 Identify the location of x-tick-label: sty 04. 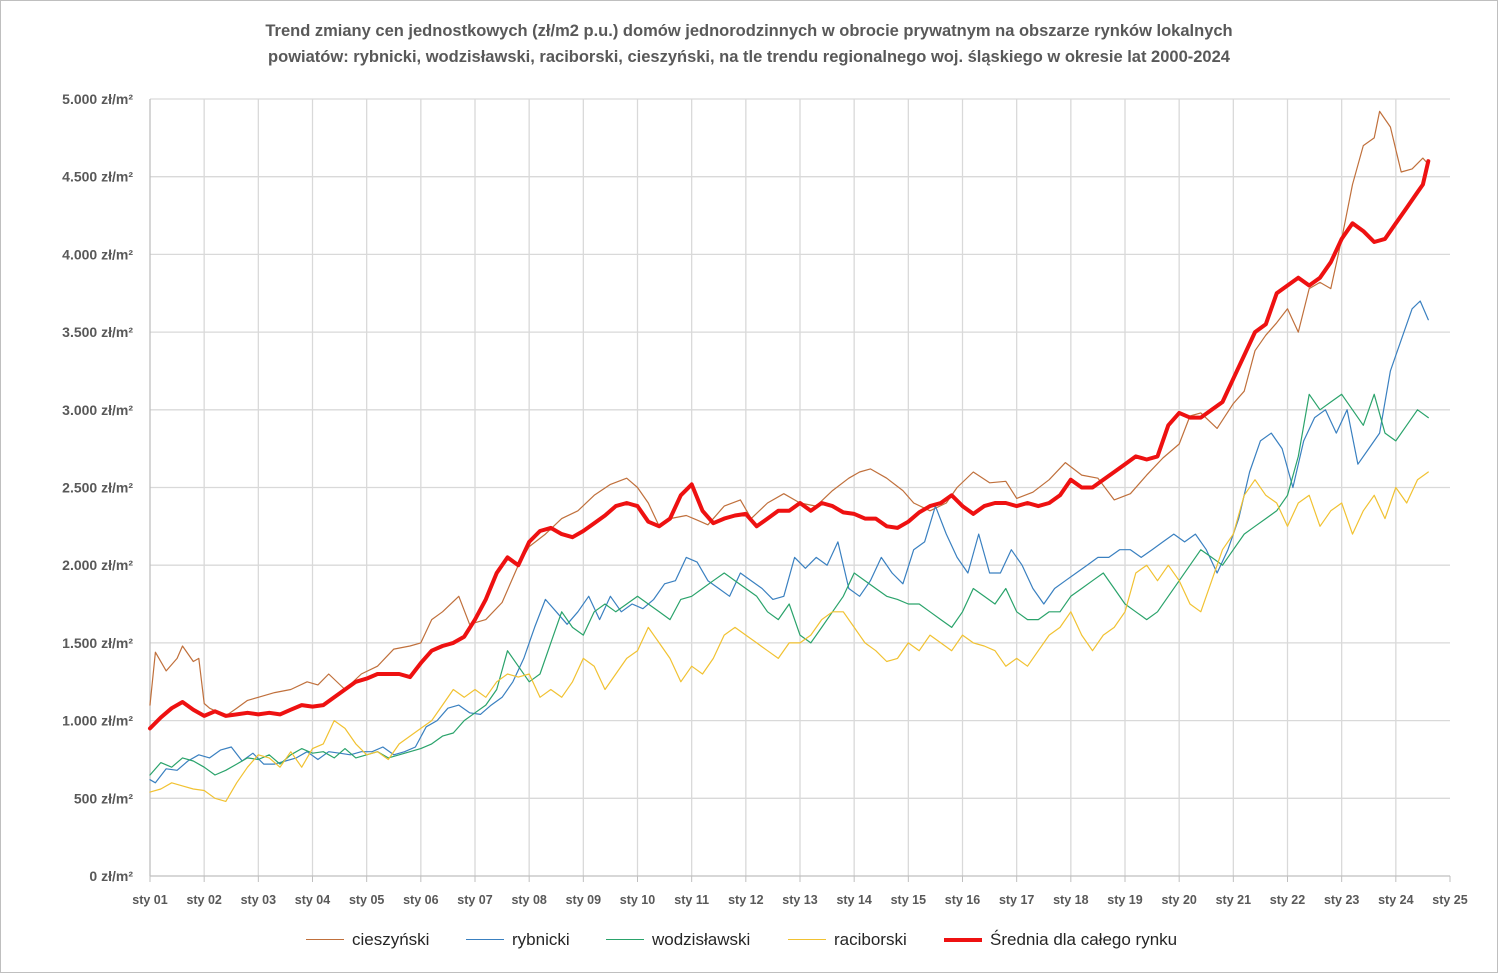
(312, 900).